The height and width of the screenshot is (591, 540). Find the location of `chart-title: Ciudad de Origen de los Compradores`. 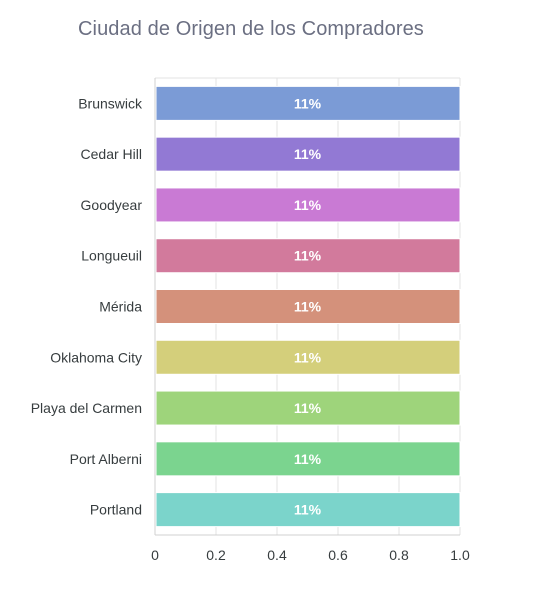

chart-title: Ciudad de Origen de los Compradores is located at coordinates (251, 29).